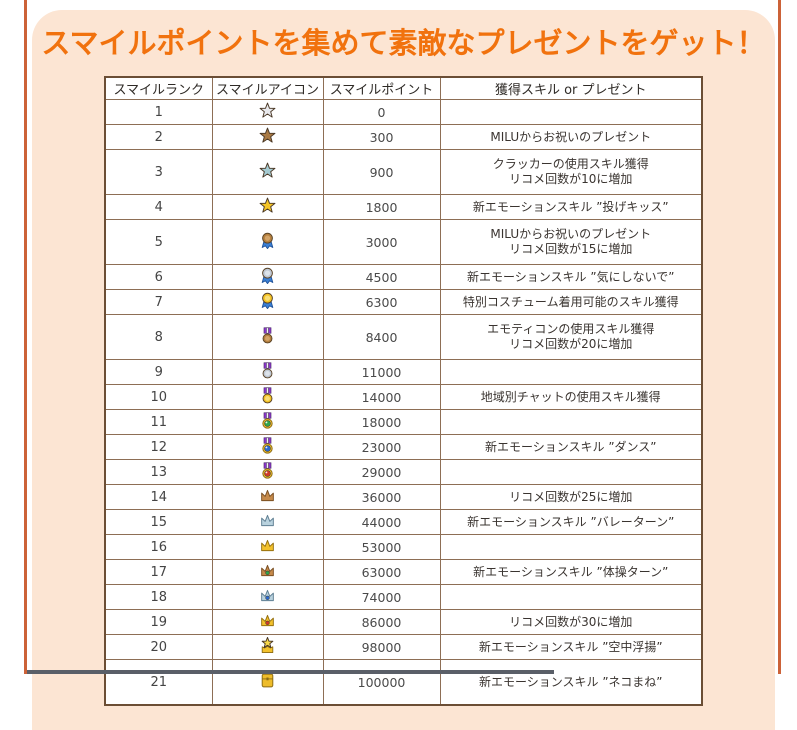  What do you see at coordinates (381, 572) in the screenshot?
I see `points-cell: 63000` at bounding box center [381, 572].